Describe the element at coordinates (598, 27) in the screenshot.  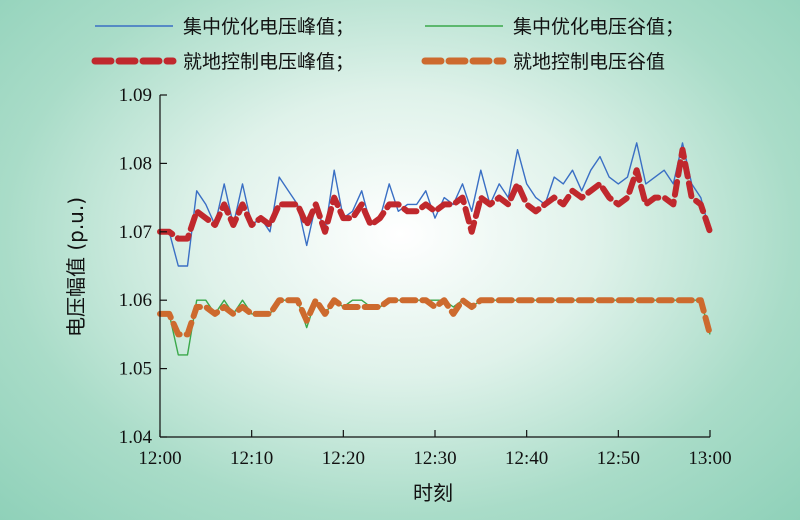
I see `legend-label-2: 集中优化电压谷值；` at that location.